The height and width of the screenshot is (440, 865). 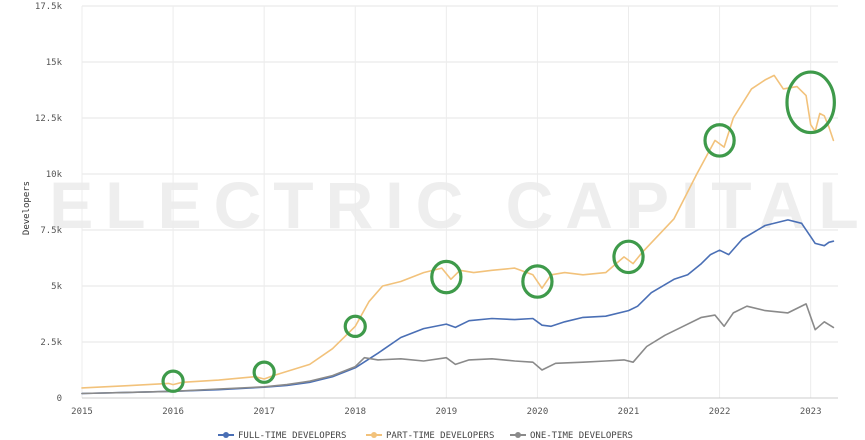 I want to click on y-tick-label: 12.5k, so click(x=49, y=119).